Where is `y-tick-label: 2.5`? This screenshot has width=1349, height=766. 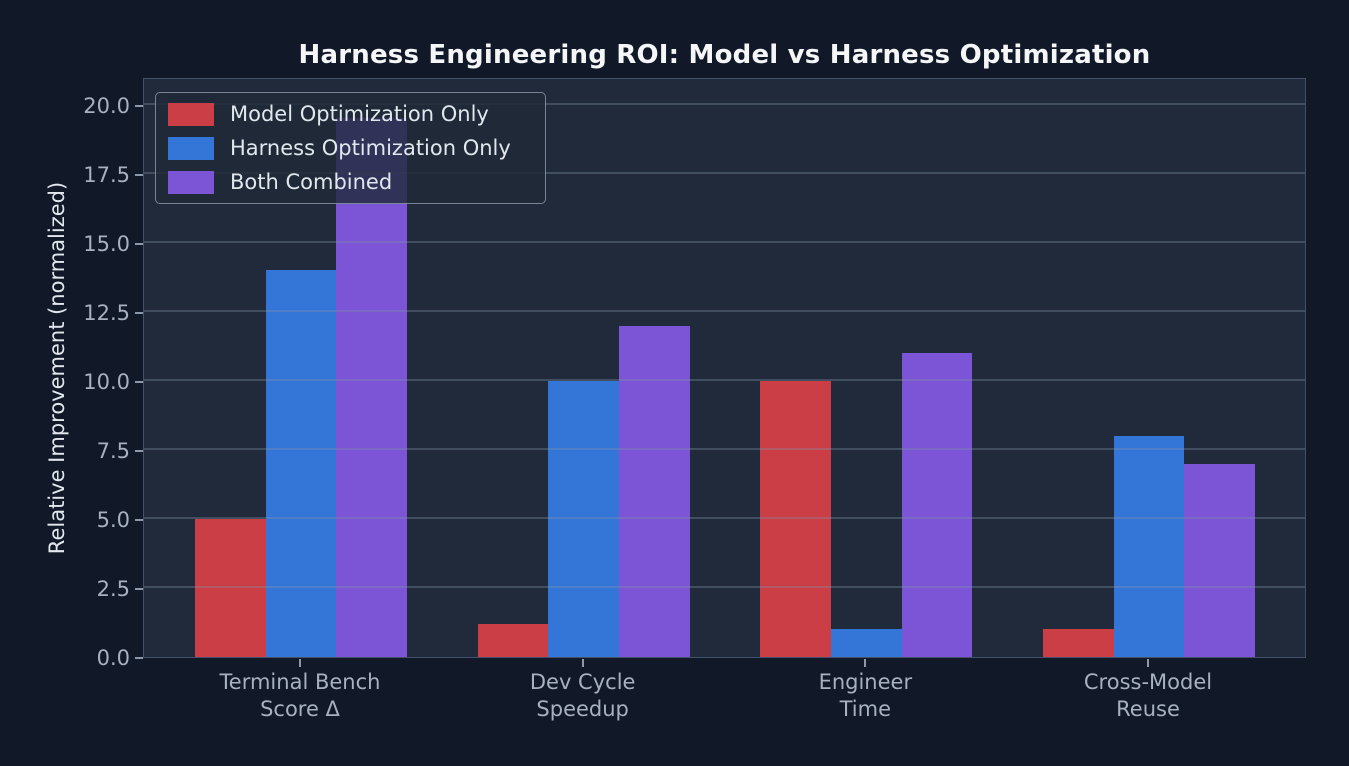 y-tick-label: 2.5 is located at coordinates (113, 588).